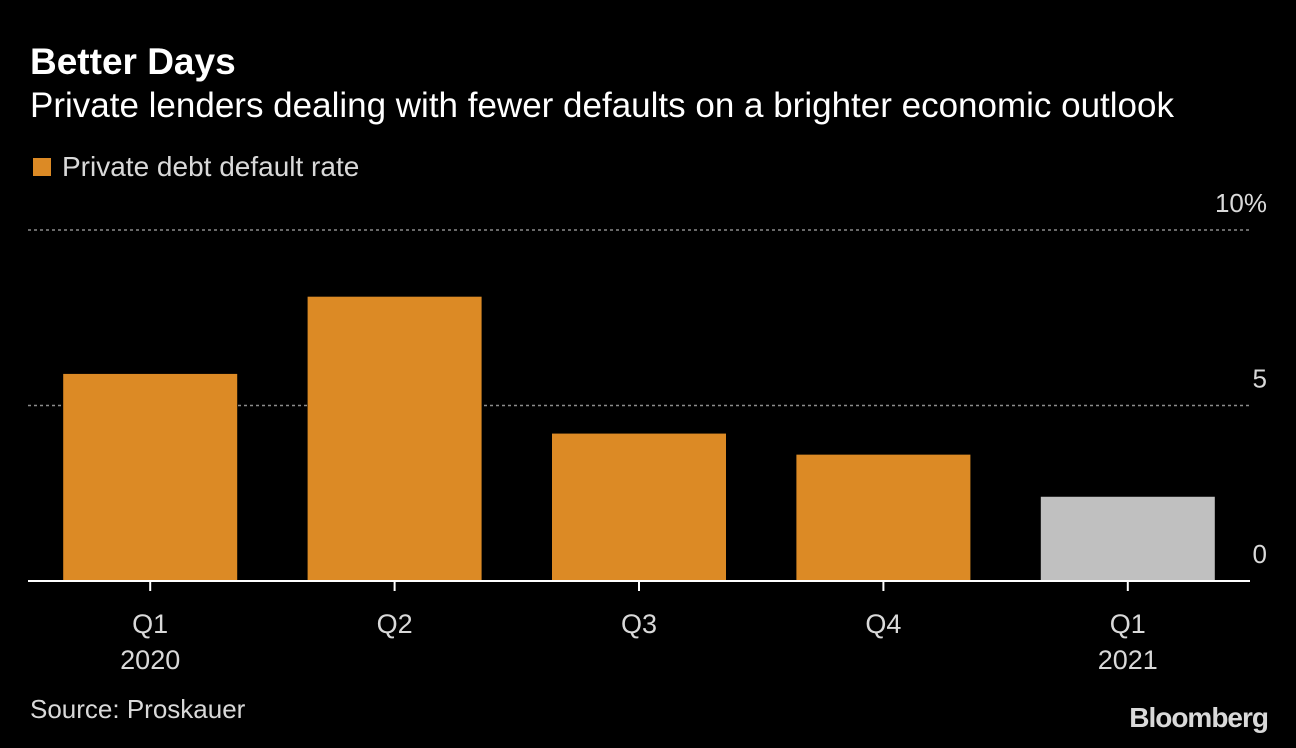  What do you see at coordinates (1260, 554) in the screenshot?
I see `y-tick-label: 0` at bounding box center [1260, 554].